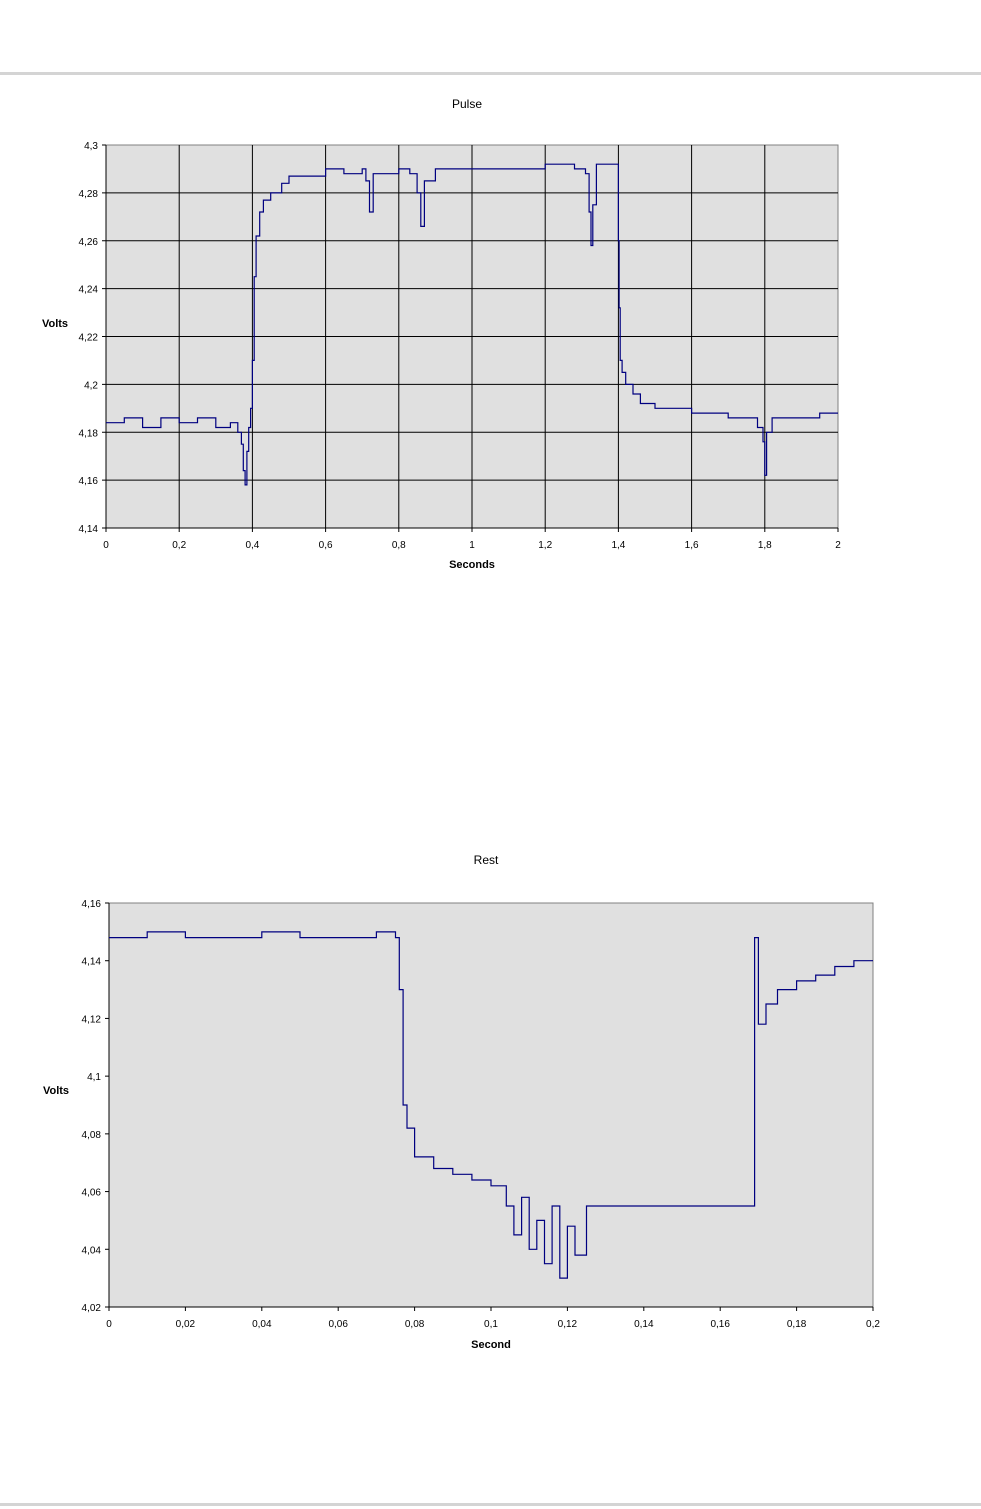 The width and height of the screenshot is (981, 1509). I want to click on chart-2-x-tick-label: 0,1, so click(491, 1324).